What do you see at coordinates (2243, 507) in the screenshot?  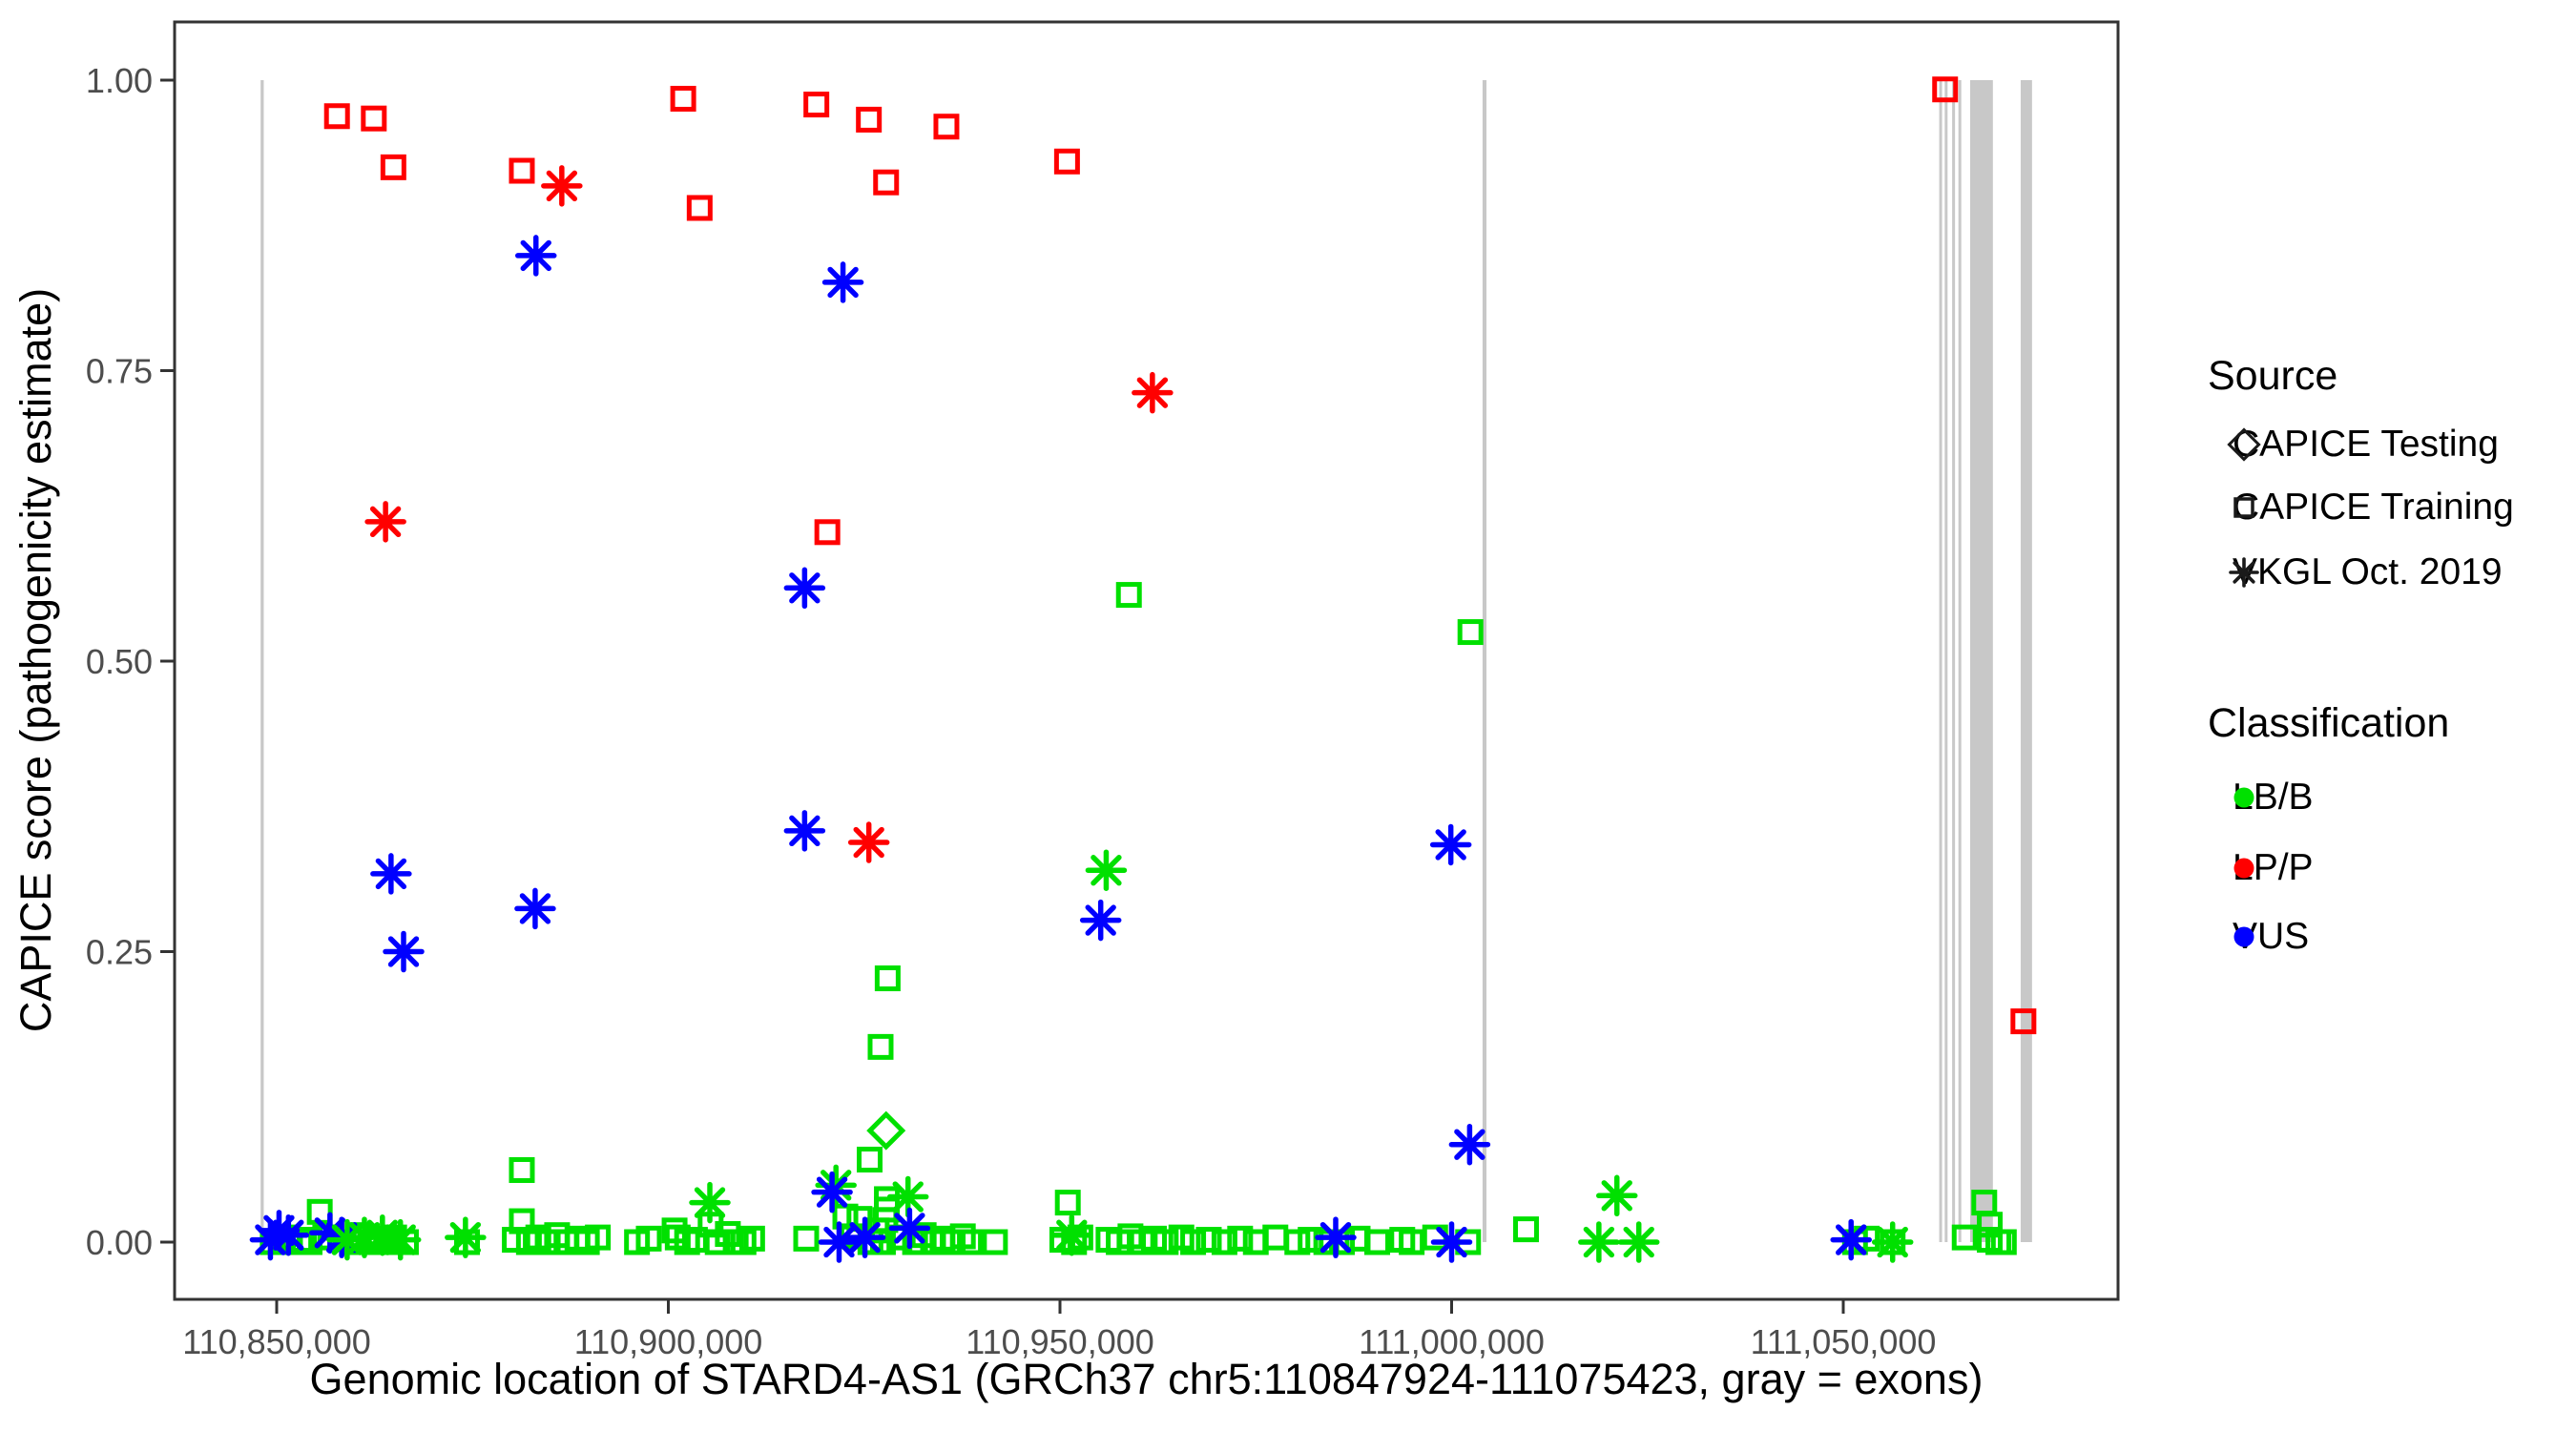 I see `square-icon` at bounding box center [2243, 507].